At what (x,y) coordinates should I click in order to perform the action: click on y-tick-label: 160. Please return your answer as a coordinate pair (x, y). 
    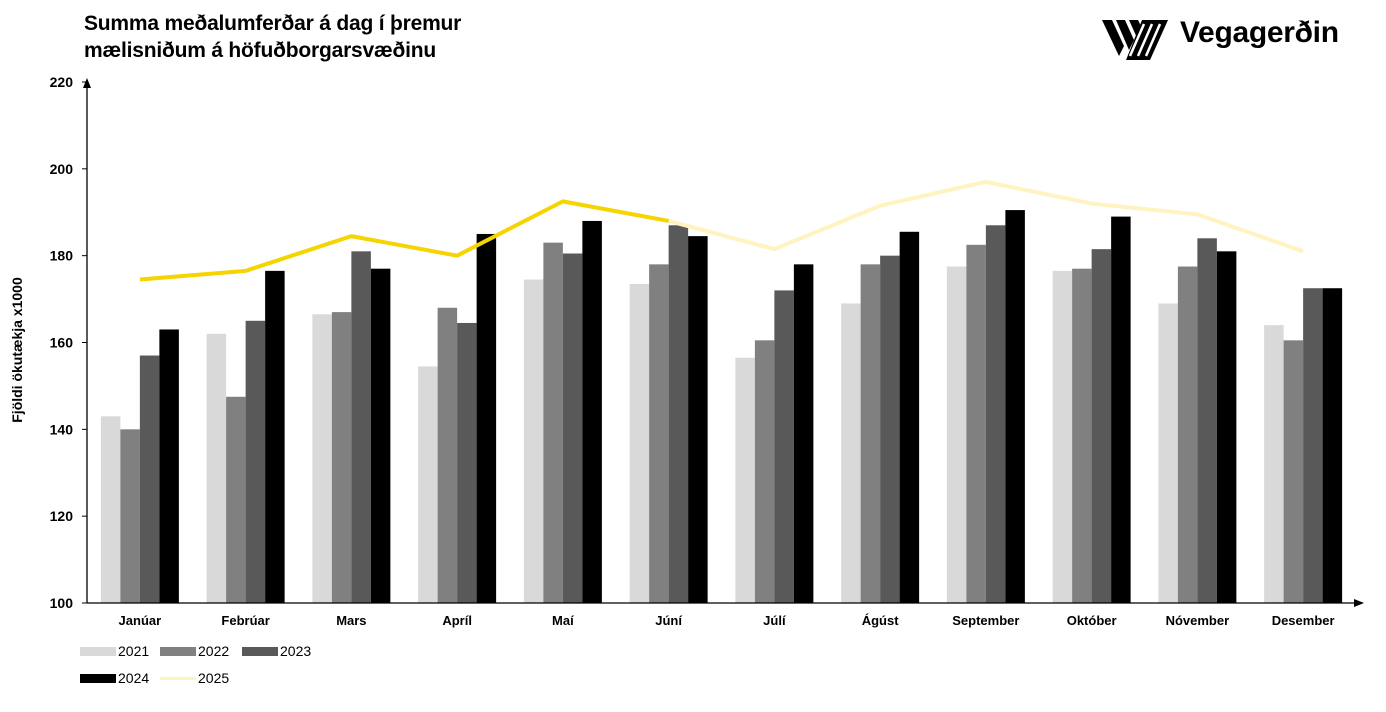
    Looking at the image, I should click on (62, 343).